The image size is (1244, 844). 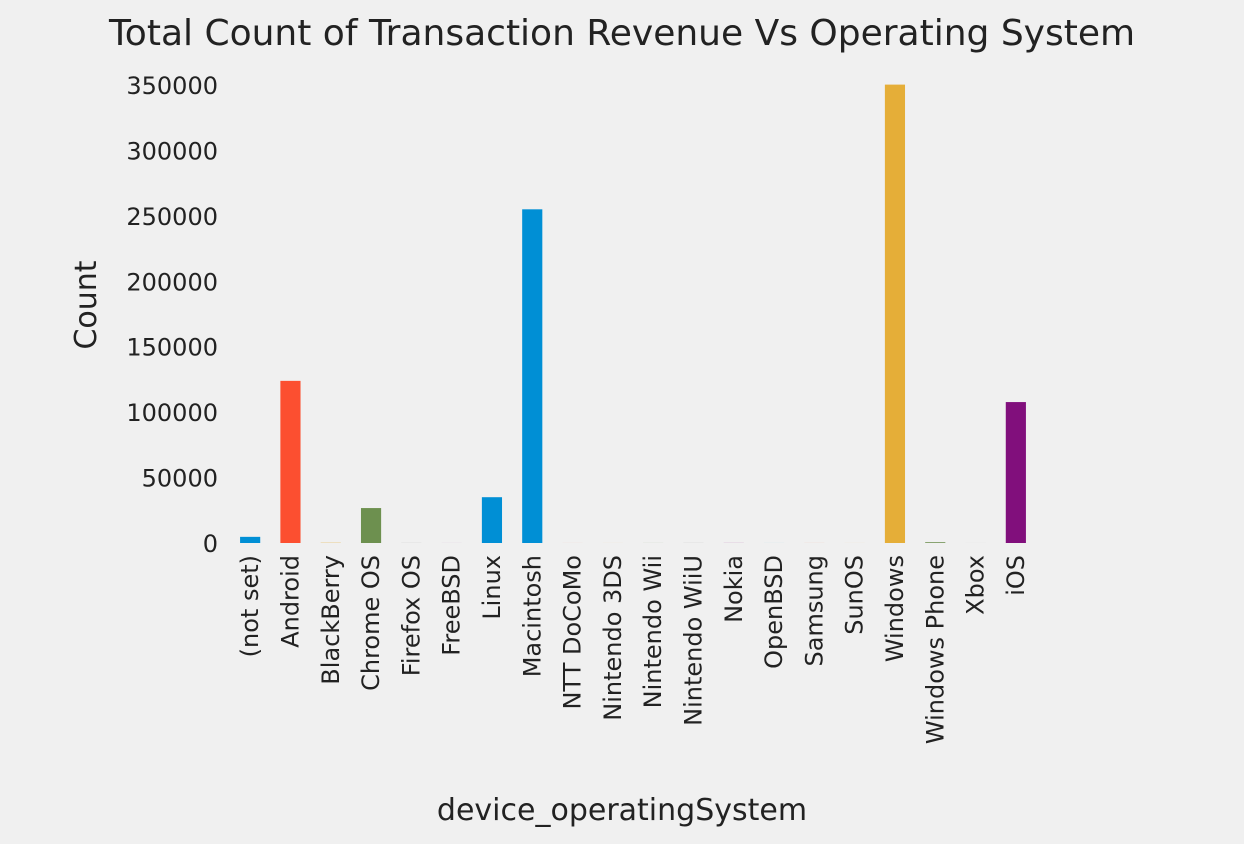 What do you see at coordinates (331, 620) in the screenshot?
I see `x-tick-label: BlackBerry` at bounding box center [331, 620].